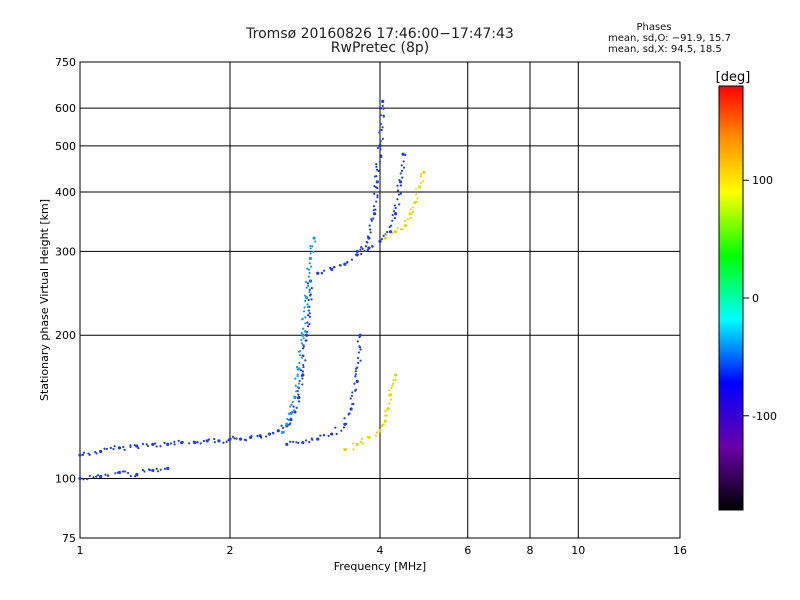  I want to click on y-tick-label: 400, so click(65, 192).